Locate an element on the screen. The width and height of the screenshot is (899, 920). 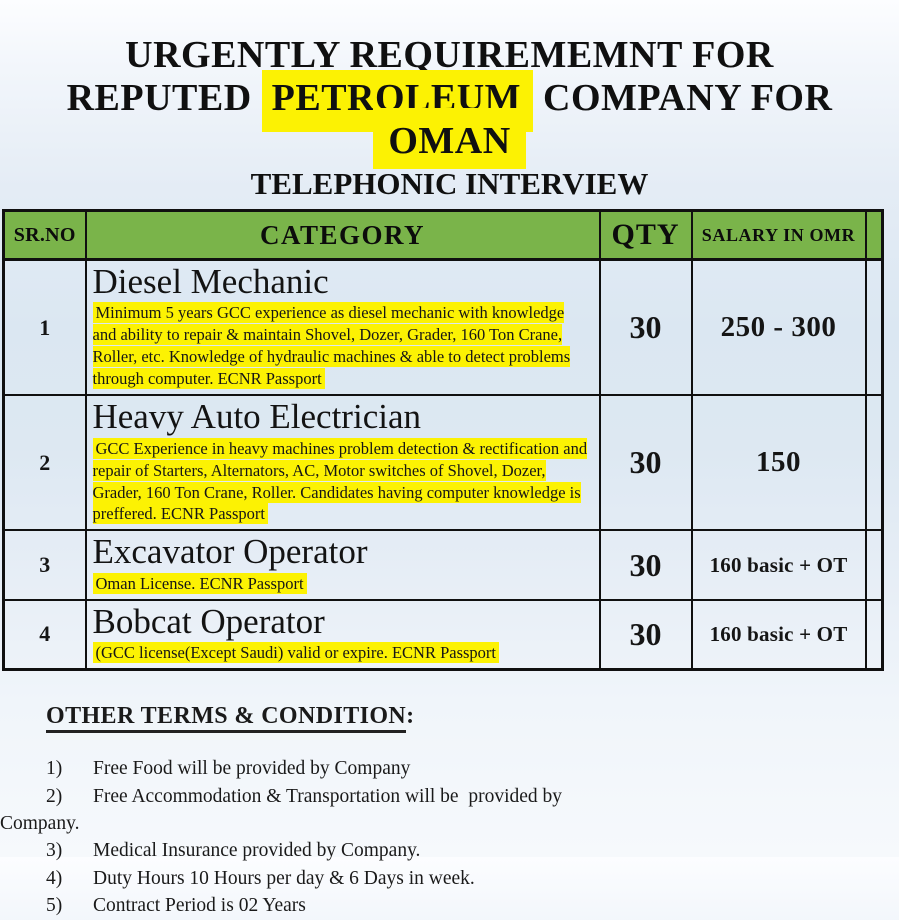
page-title-line3: OMAN is located at coordinates (449, 138).